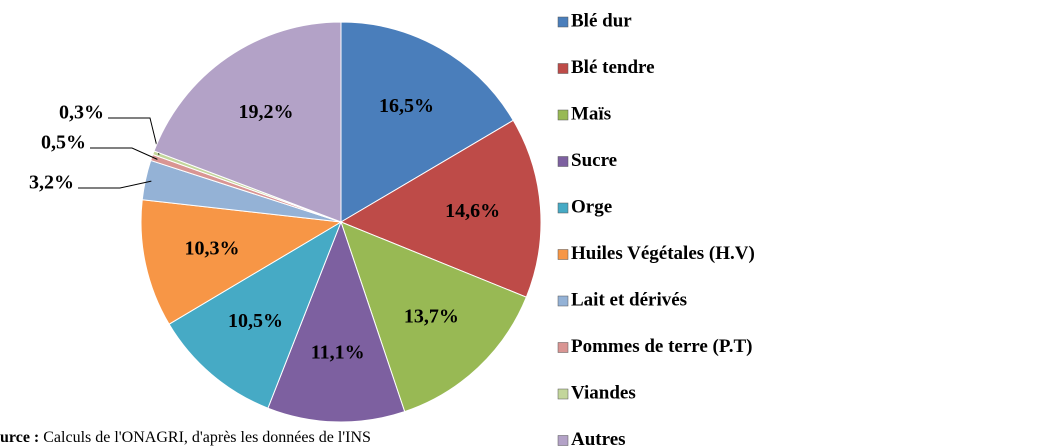  I want to click on data-label: 10,3%, so click(211, 248).